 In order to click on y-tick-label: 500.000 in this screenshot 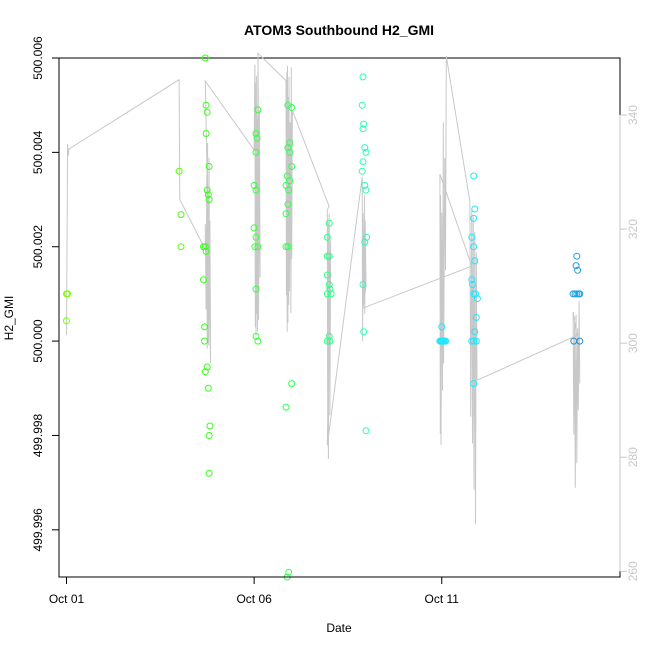, I will do `click(38, 341)`.